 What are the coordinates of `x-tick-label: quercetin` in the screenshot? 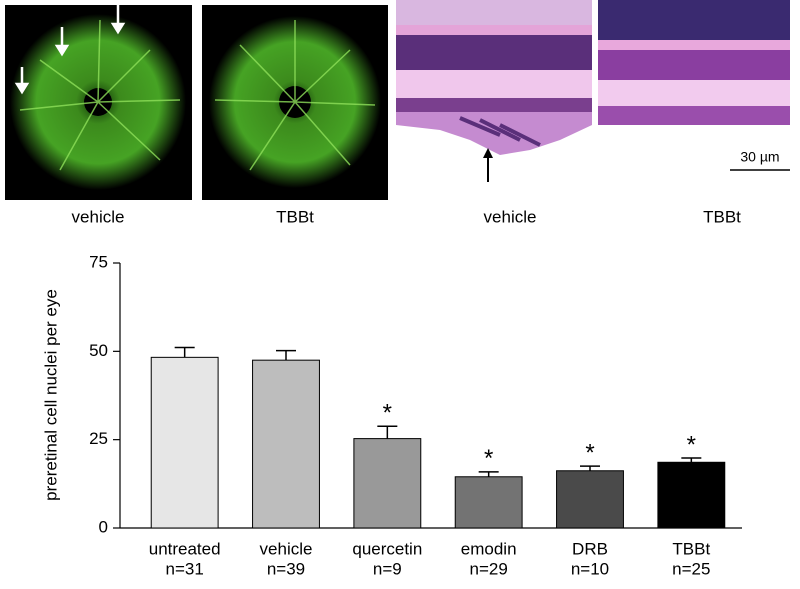 It's located at (387, 548).